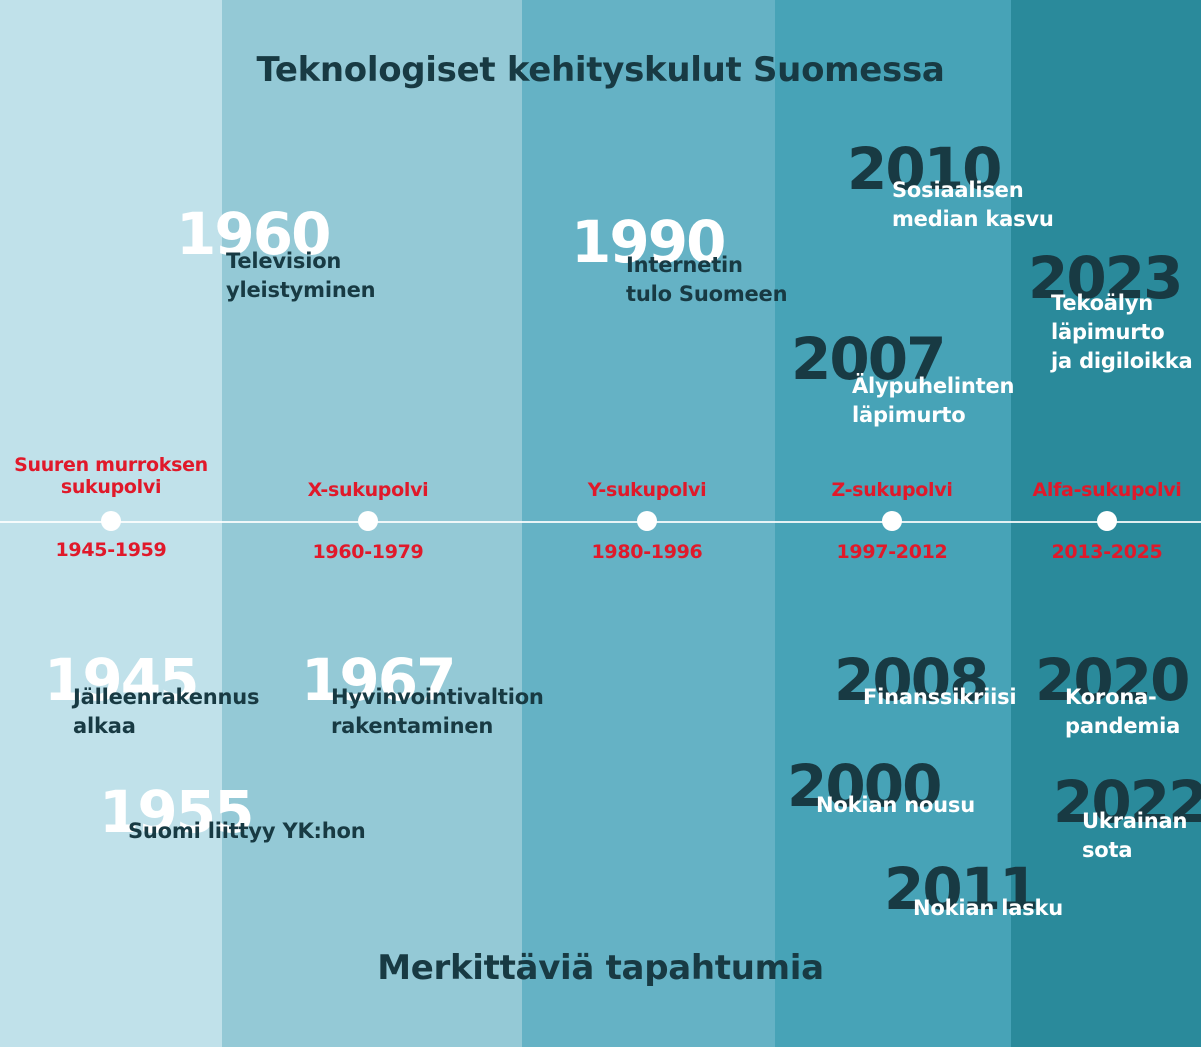  Describe the element at coordinates (1135, 835) in the screenshot. I see `event-description: Ukrainan sota` at that location.